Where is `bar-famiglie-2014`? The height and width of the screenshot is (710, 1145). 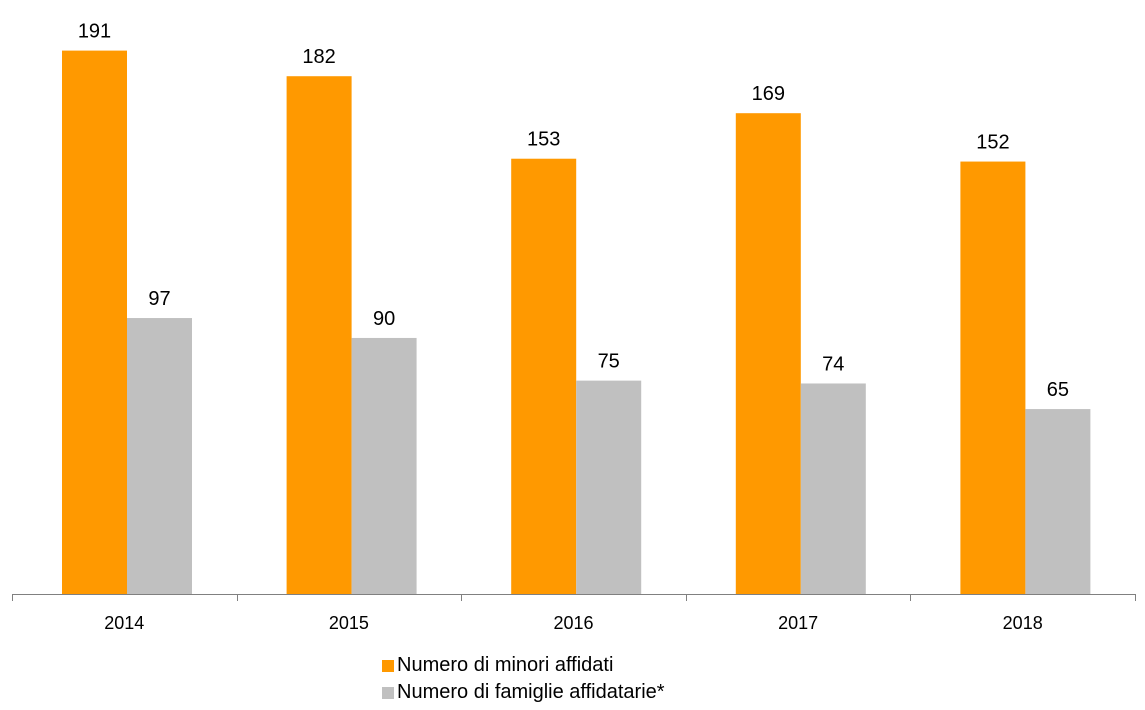 bar-famiglie-2014 is located at coordinates (159, 456).